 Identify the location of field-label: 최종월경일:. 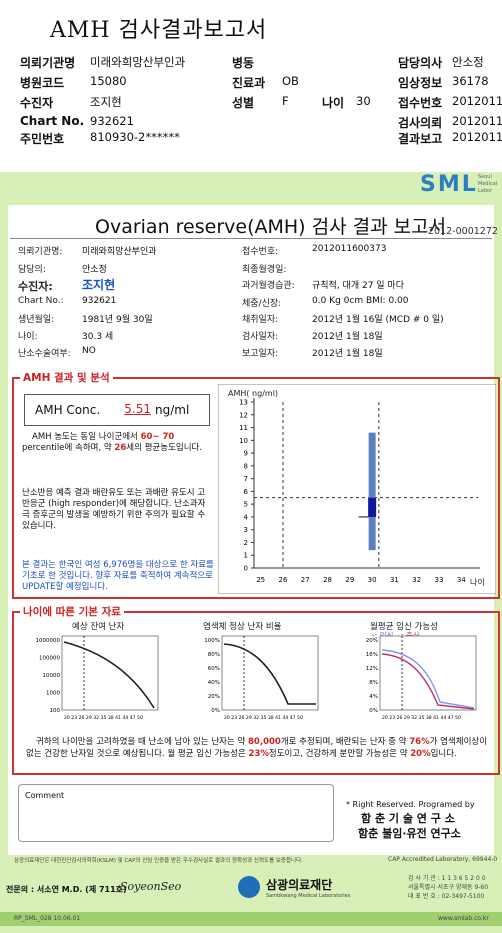
(264, 270).